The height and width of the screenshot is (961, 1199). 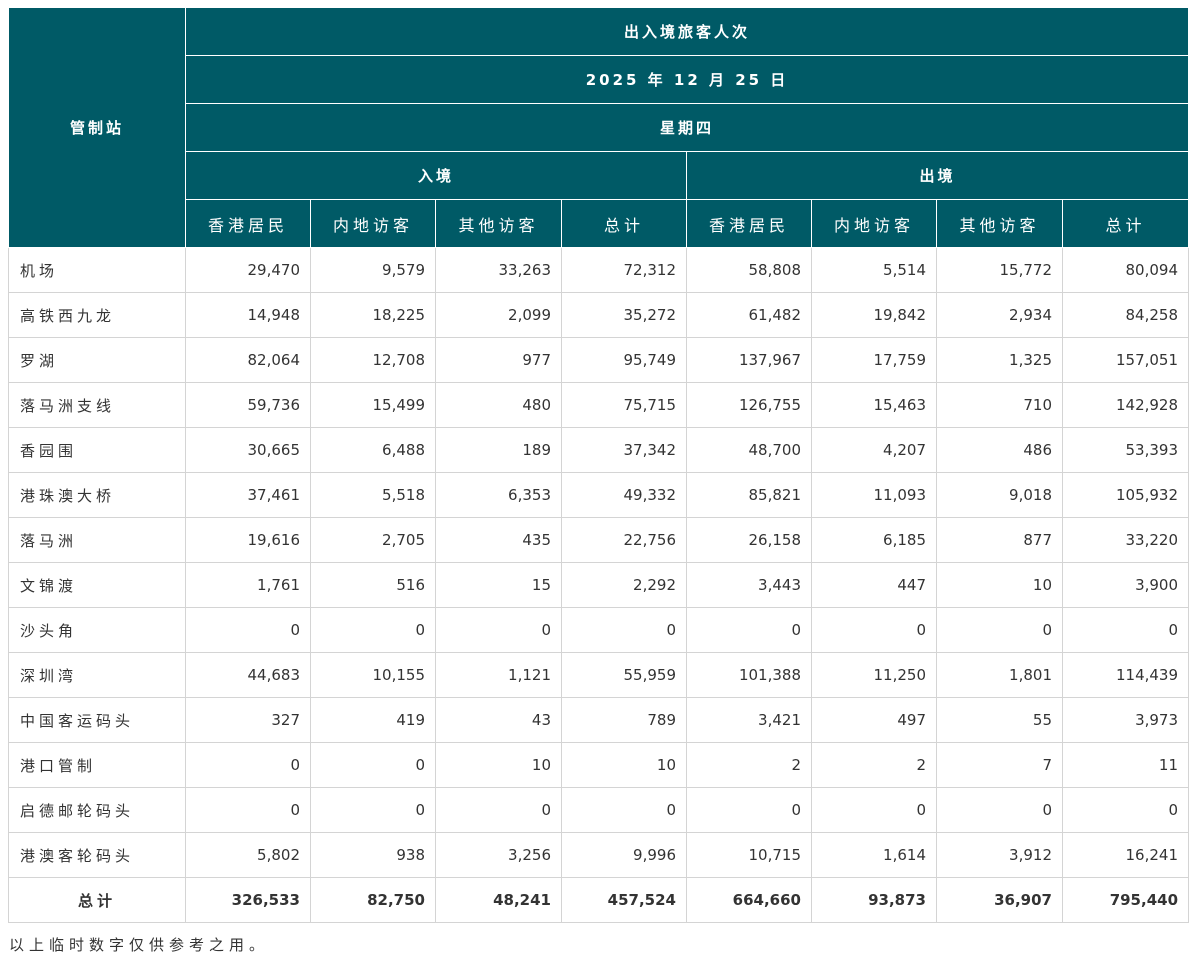 I want to click on departure-mainland-visitors-cell: 11,093, so click(x=874, y=495).